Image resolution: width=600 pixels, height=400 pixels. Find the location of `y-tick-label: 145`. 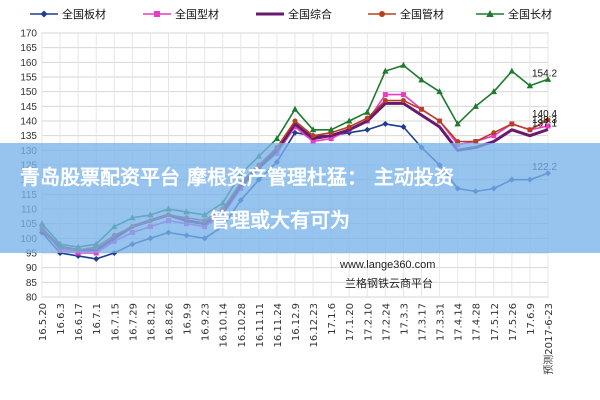

y-tick-label: 145 is located at coordinates (28, 107).